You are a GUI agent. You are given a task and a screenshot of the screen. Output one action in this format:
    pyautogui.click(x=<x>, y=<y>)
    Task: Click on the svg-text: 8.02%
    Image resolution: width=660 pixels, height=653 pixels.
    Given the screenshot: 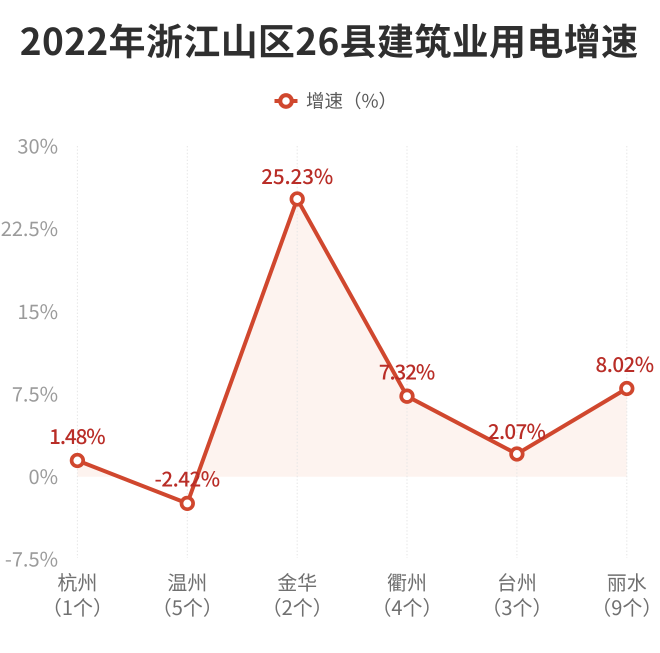 What is the action you would take?
    pyautogui.click(x=625, y=363)
    